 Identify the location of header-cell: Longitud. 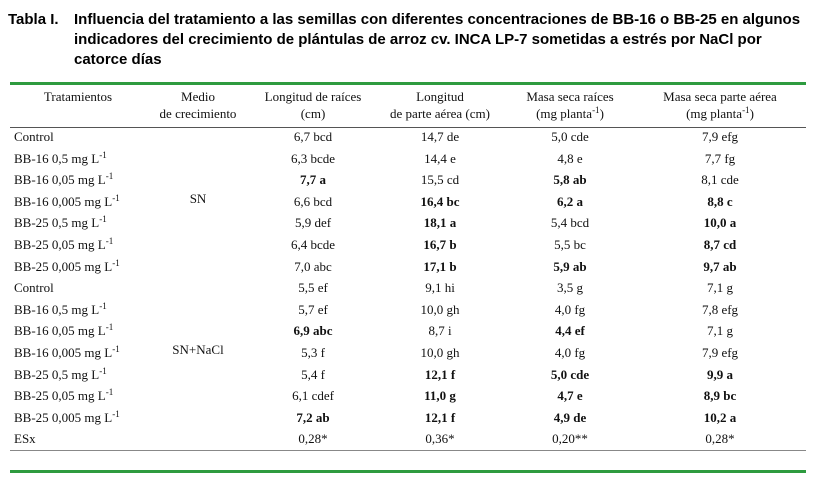
(440, 96).